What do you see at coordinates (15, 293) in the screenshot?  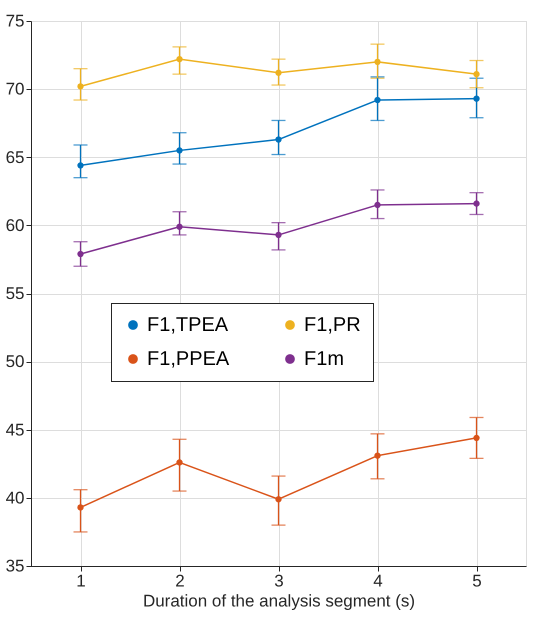 I see `y-tick-label: 55` at bounding box center [15, 293].